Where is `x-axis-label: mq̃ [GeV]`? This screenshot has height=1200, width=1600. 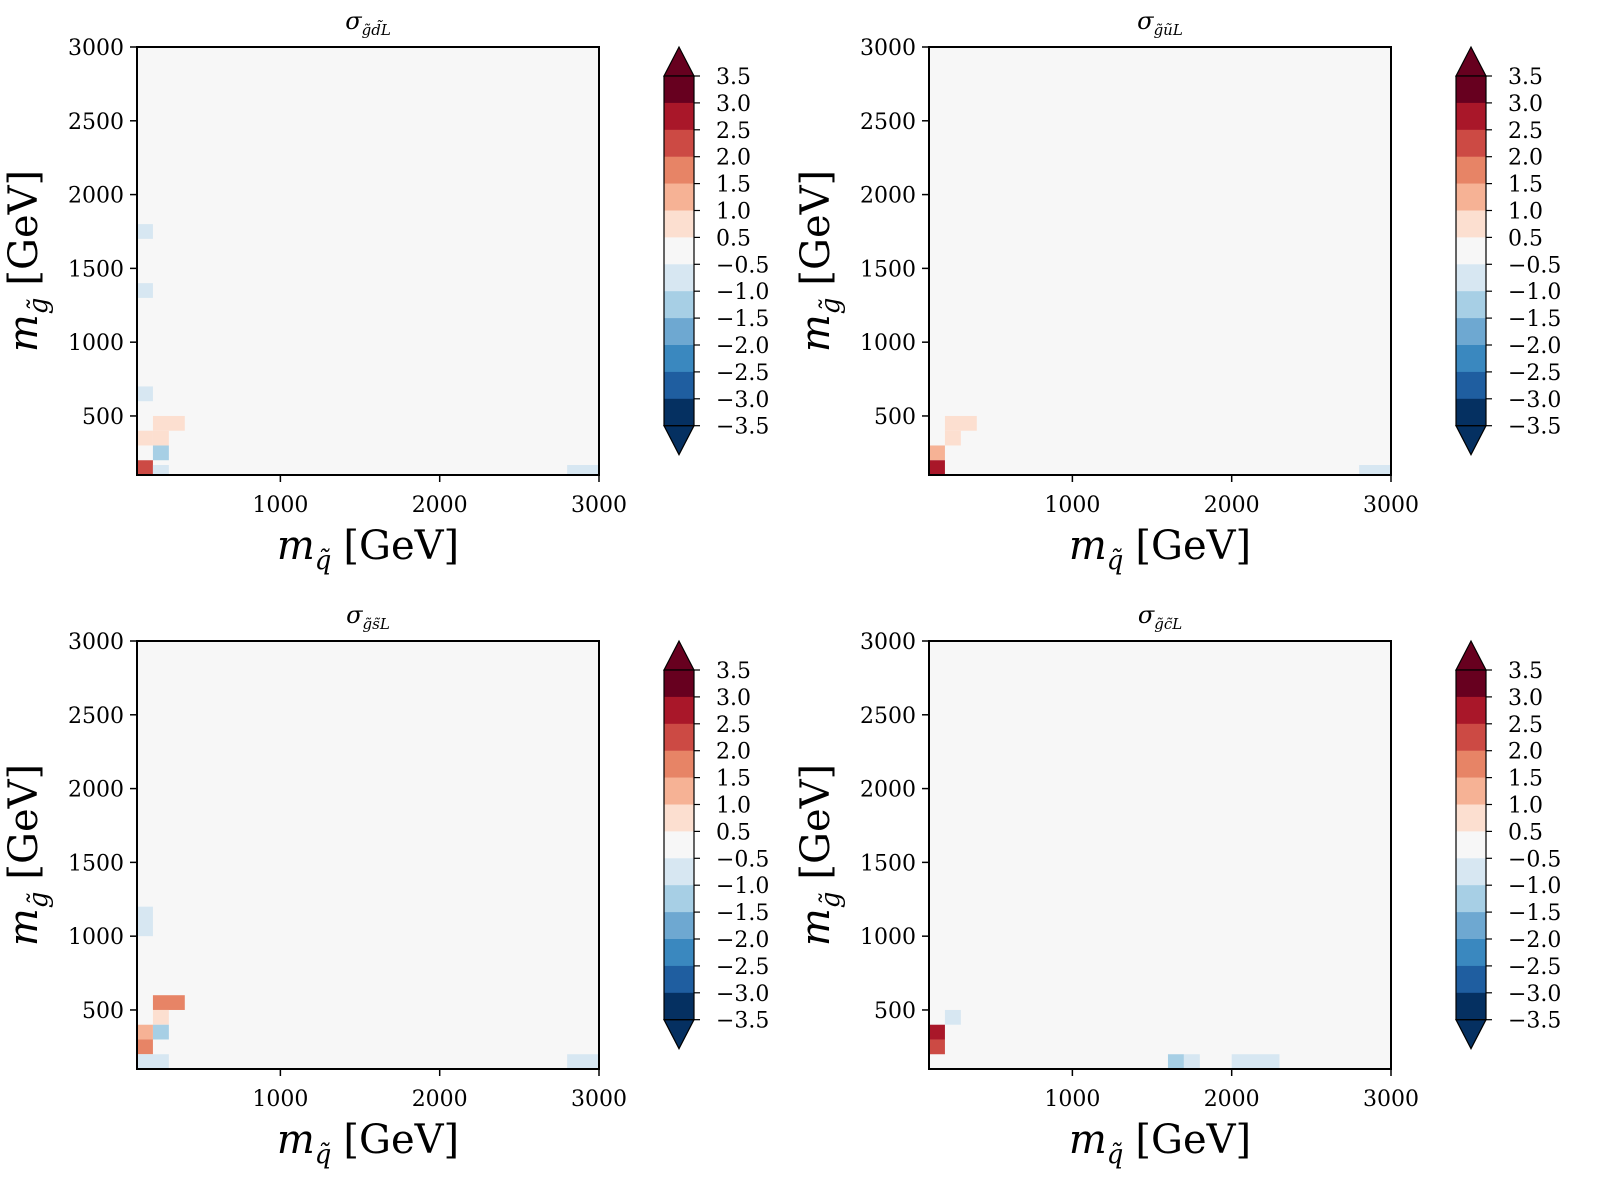 x-axis-label: mq̃ [GeV] is located at coordinates (368, 1143).